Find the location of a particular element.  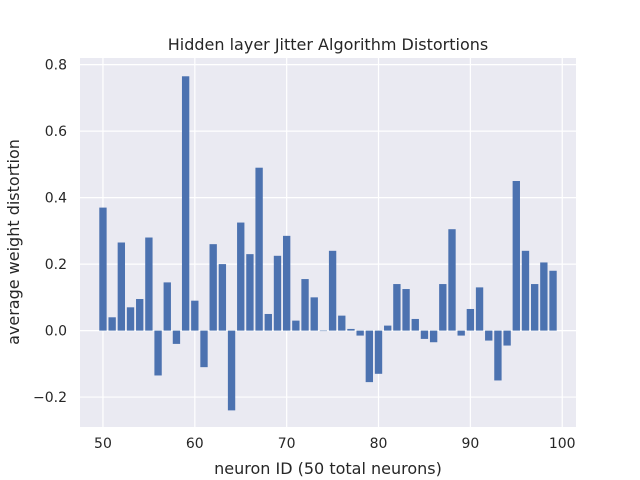

y-tick-label: 0.2 is located at coordinates (56, 265).